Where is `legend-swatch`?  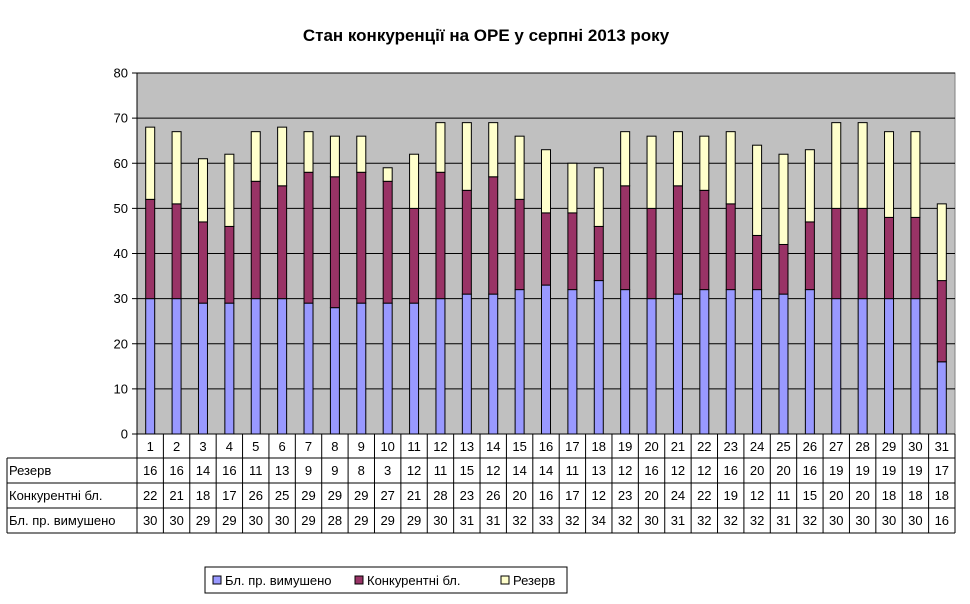
legend-swatch is located at coordinates (217, 580).